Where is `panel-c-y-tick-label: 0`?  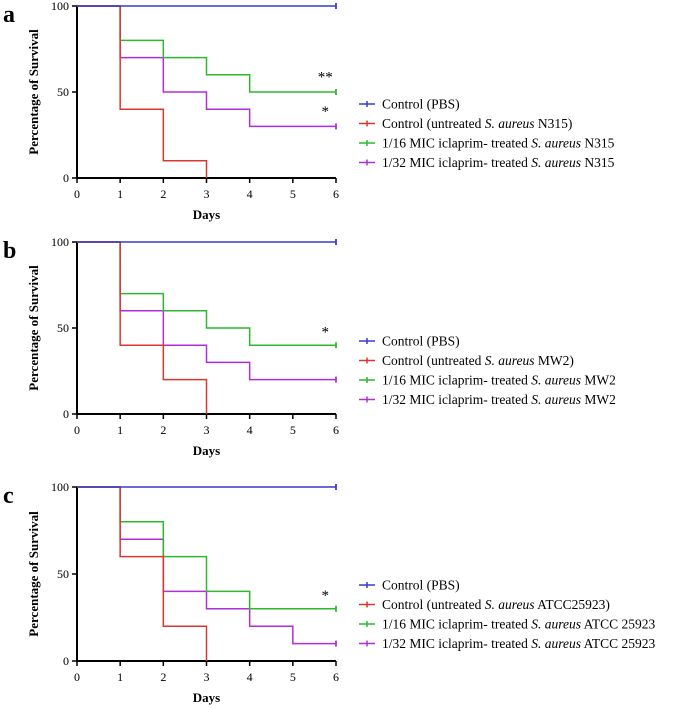 panel-c-y-tick-label: 0 is located at coordinates (66, 661).